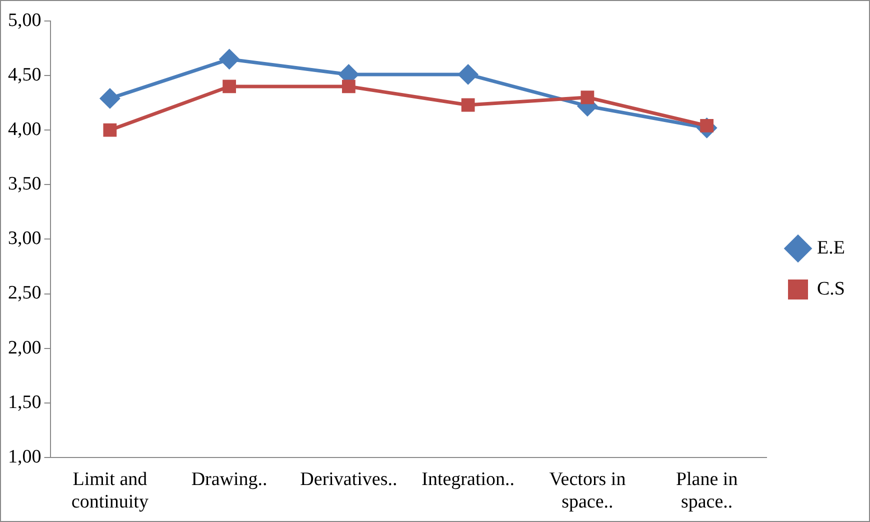 This screenshot has width=870, height=522. Describe the element at coordinates (25, 239) in the screenshot. I see `y-tick-label: 3,00` at that location.